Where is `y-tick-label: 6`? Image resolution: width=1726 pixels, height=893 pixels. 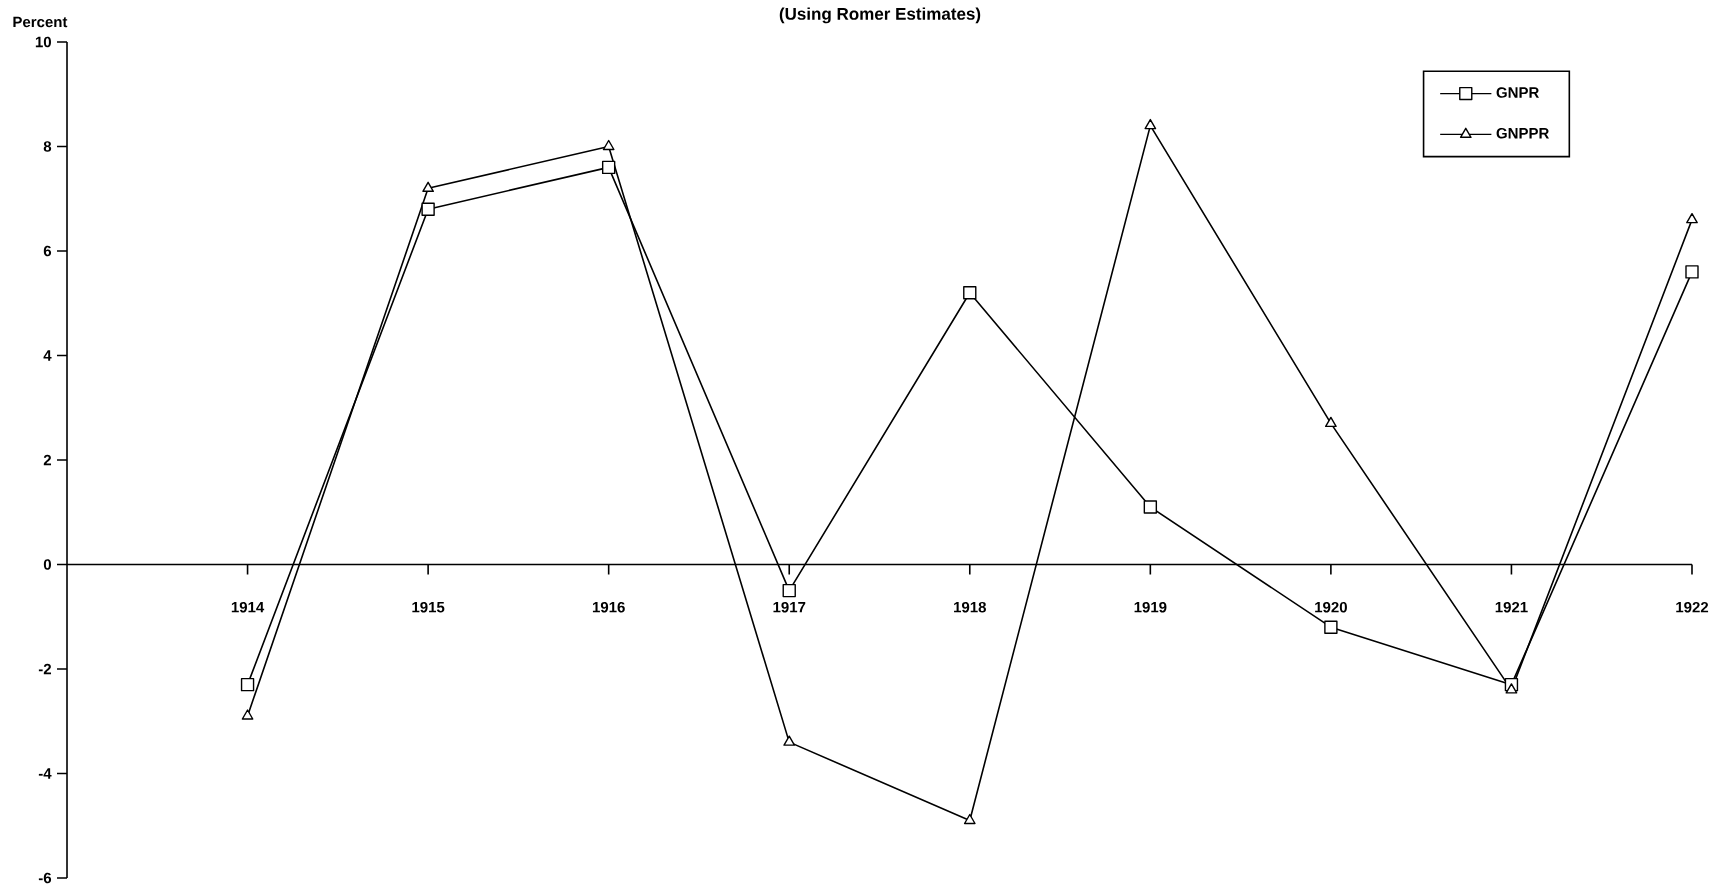 y-tick-label: 6 is located at coordinates (47, 251).